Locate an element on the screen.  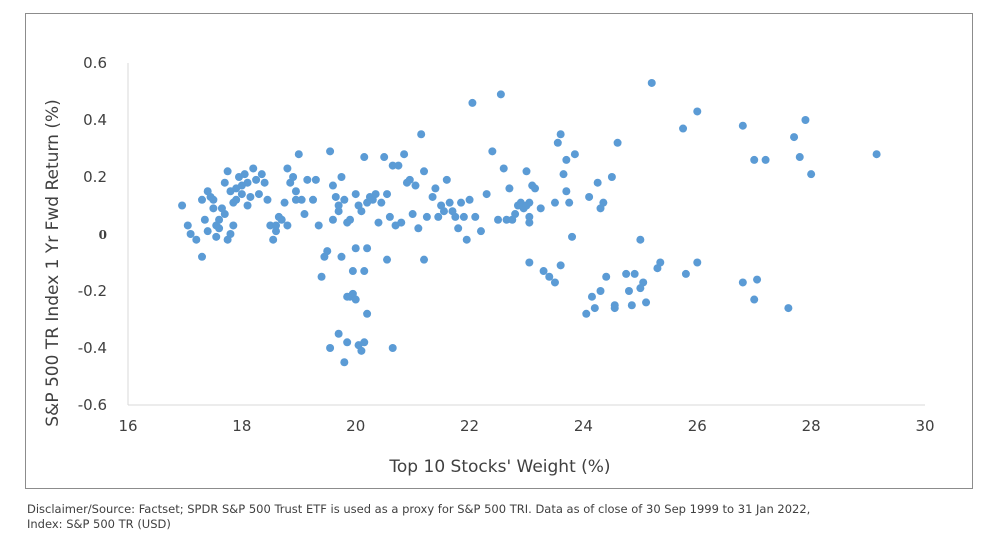
y-tick-labels: 0.6 0.4 0.2 0 -0.2 -0.4 -0.6 is located at coordinates (92, 234).